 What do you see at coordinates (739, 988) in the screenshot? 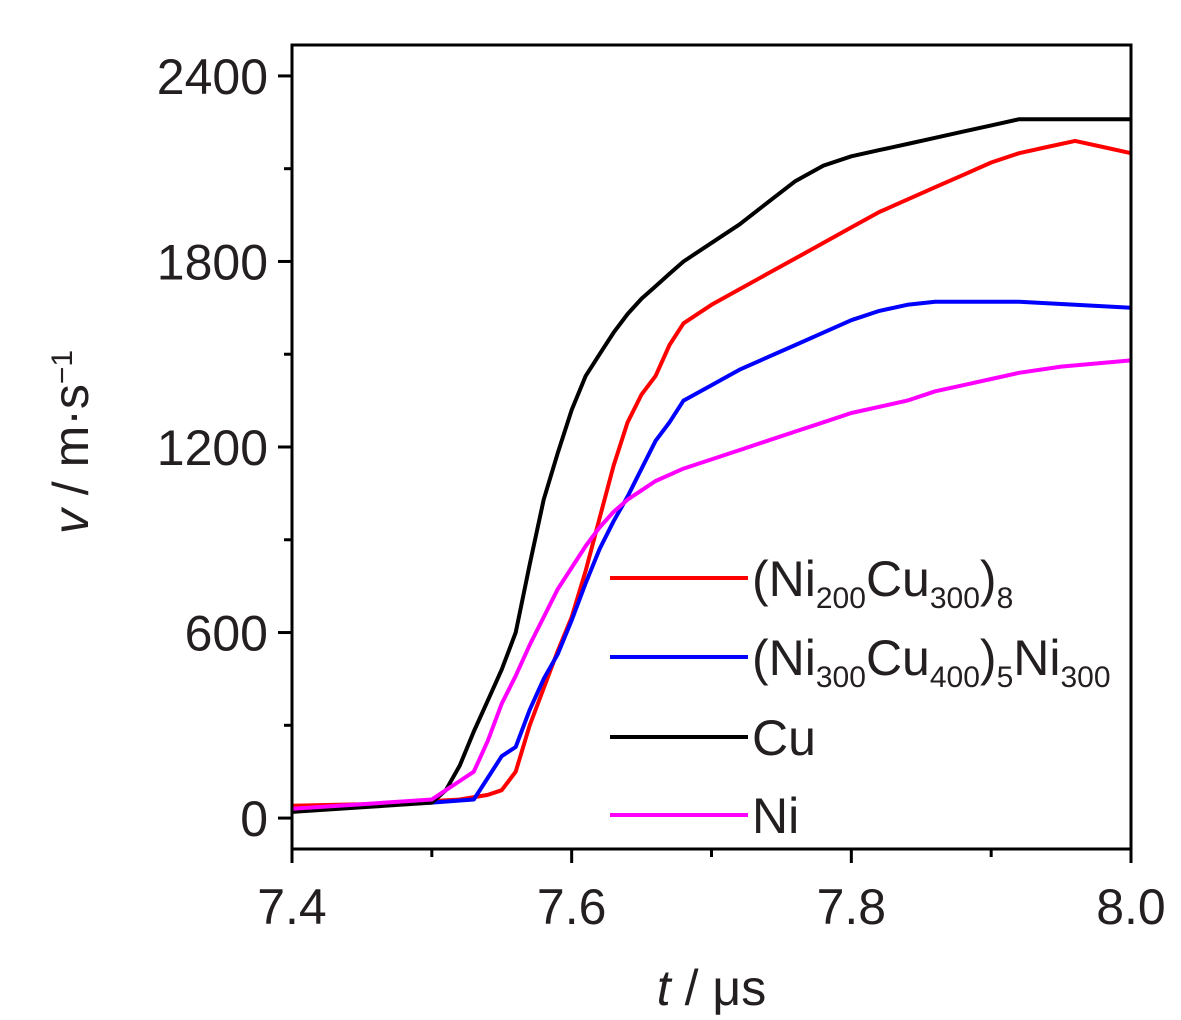
I see `x-axis-unit: μs` at bounding box center [739, 988].